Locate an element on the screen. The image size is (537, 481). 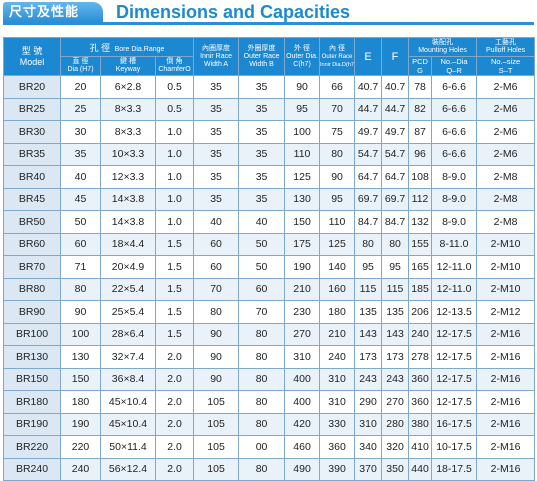
cell-outer-width: 40 is located at coordinates (262, 222).